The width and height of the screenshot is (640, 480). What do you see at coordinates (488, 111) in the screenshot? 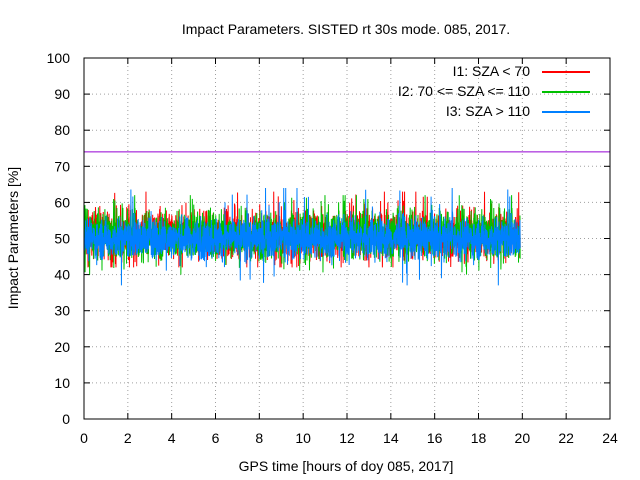
I see `legend-label-3: I3: SZA > 110` at bounding box center [488, 111].